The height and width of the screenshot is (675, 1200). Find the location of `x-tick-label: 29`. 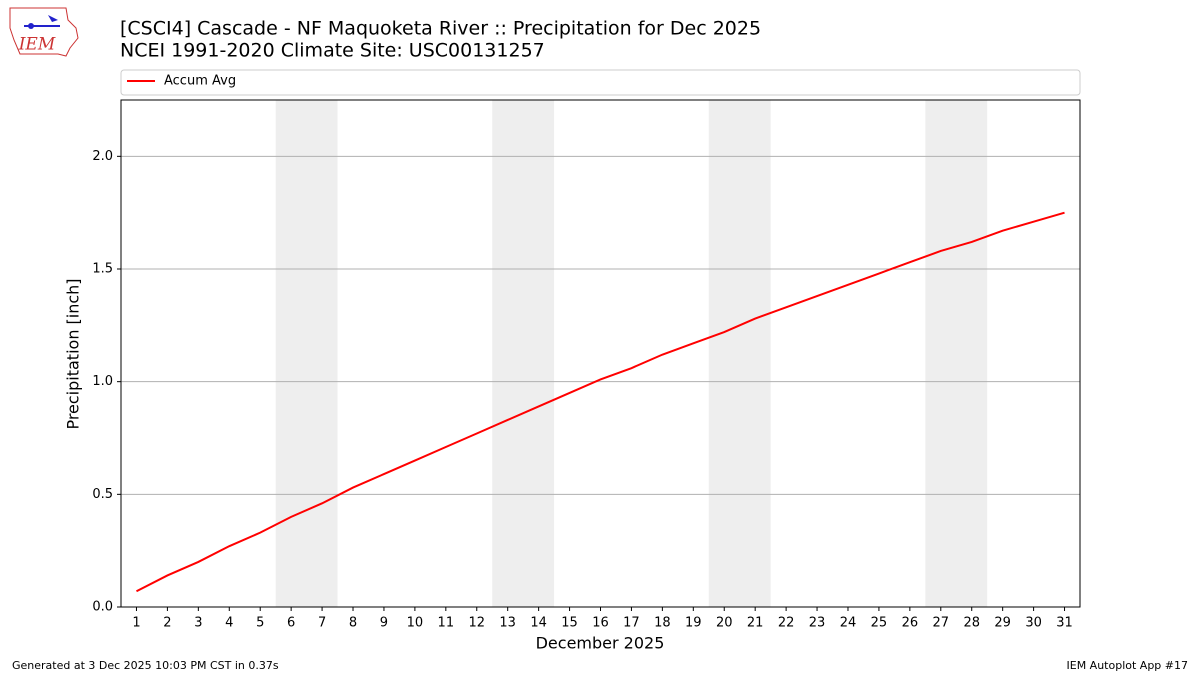

x-tick-label: 29 is located at coordinates (1002, 623).